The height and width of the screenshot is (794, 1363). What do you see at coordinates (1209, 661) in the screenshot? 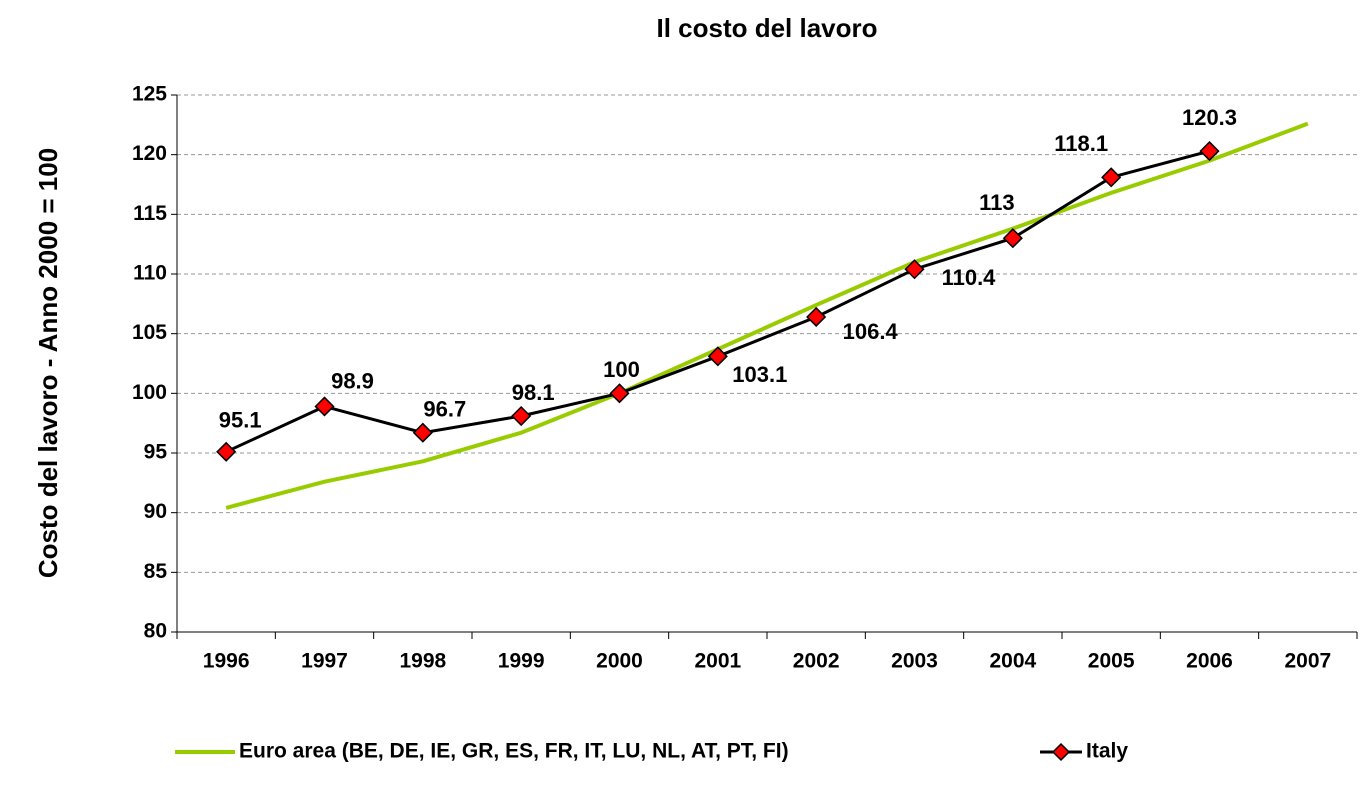
I see `x-tick-label: 2006` at bounding box center [1209, 661].